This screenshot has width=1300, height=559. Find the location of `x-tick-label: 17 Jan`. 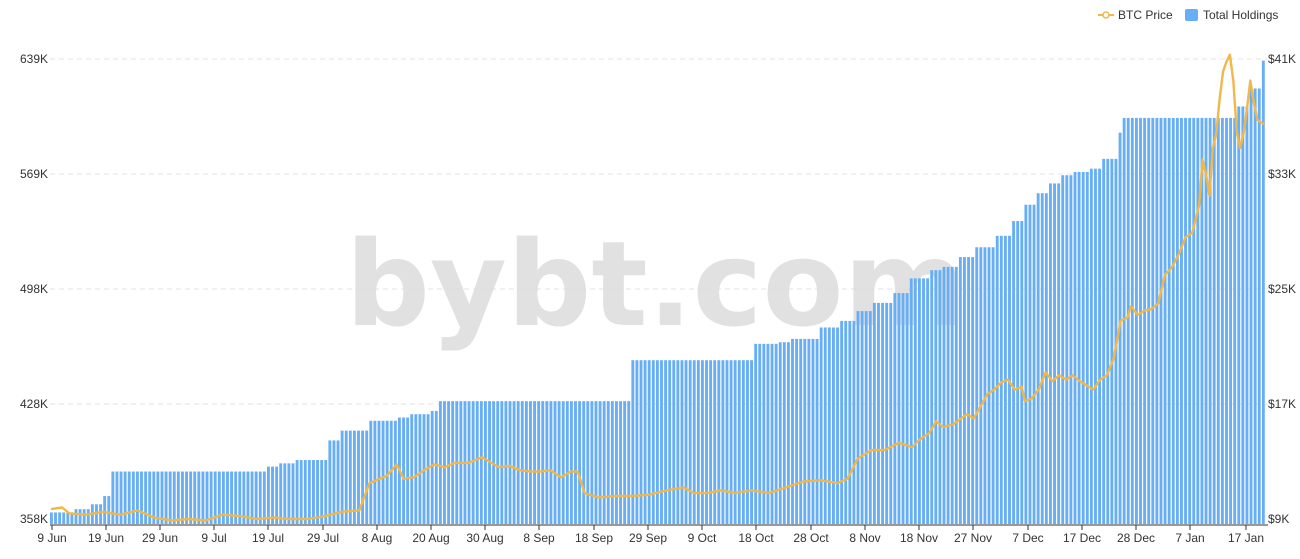

x-tick-label: 17 Jan is located at coordinates (1246, 538).